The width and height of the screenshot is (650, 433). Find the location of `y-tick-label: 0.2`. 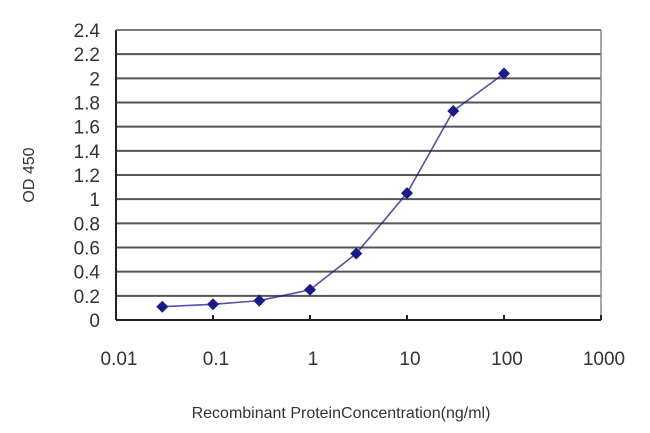

y-tick-label: 0.2 is located at coordinates (87, 297).